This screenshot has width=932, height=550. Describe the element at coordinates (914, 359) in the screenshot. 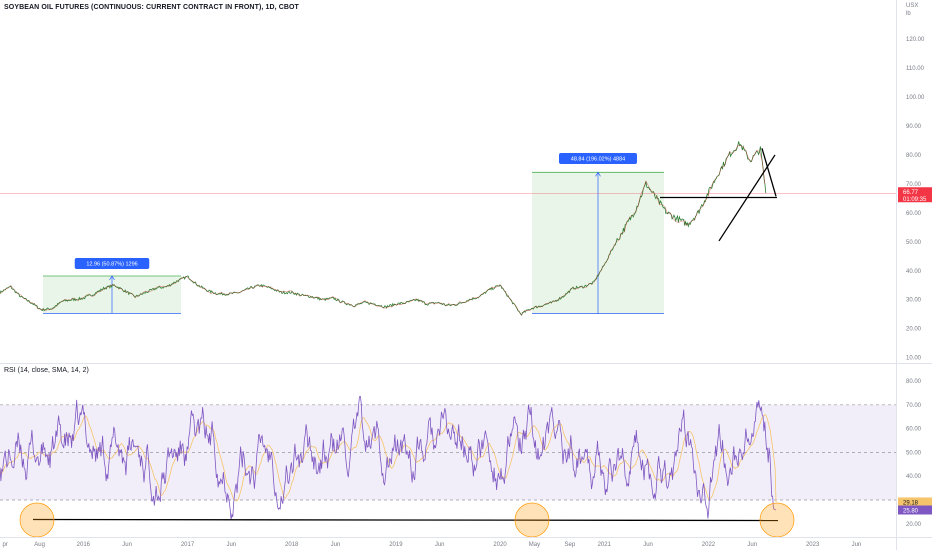

I see `price-tick-label: 10.00` at that location.